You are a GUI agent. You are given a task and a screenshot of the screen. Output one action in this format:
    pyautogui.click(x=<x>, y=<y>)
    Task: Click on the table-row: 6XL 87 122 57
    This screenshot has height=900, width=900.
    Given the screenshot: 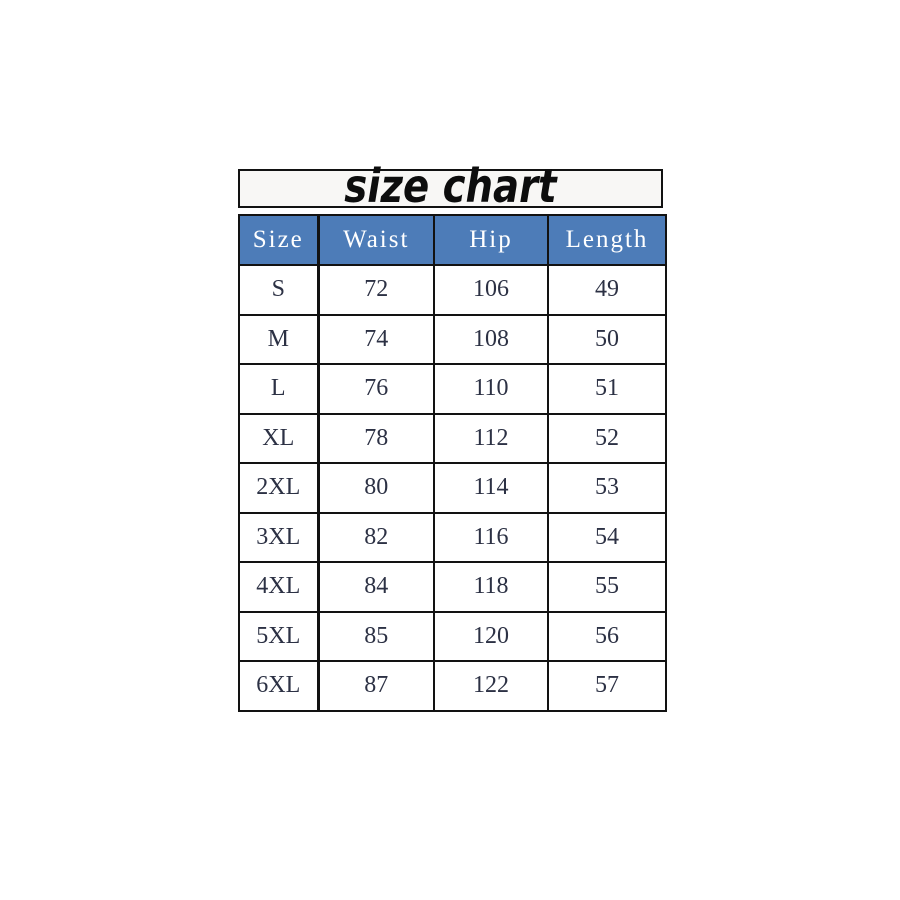 What is the action you would take?
    pyautogui.click(x=452, y=686)
    